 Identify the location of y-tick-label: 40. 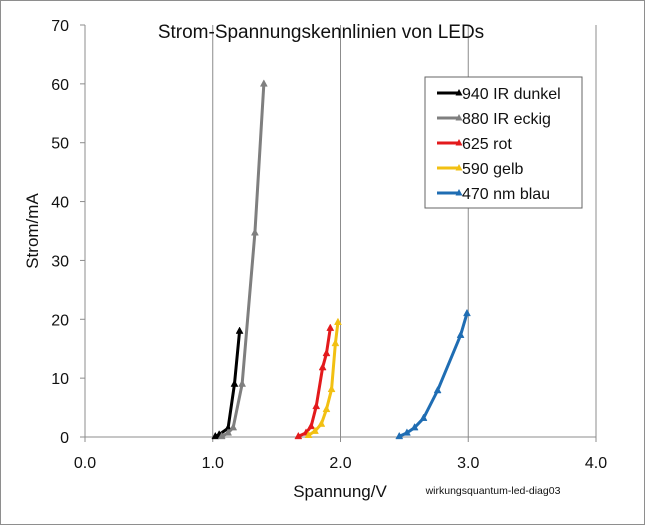
(60, 203).